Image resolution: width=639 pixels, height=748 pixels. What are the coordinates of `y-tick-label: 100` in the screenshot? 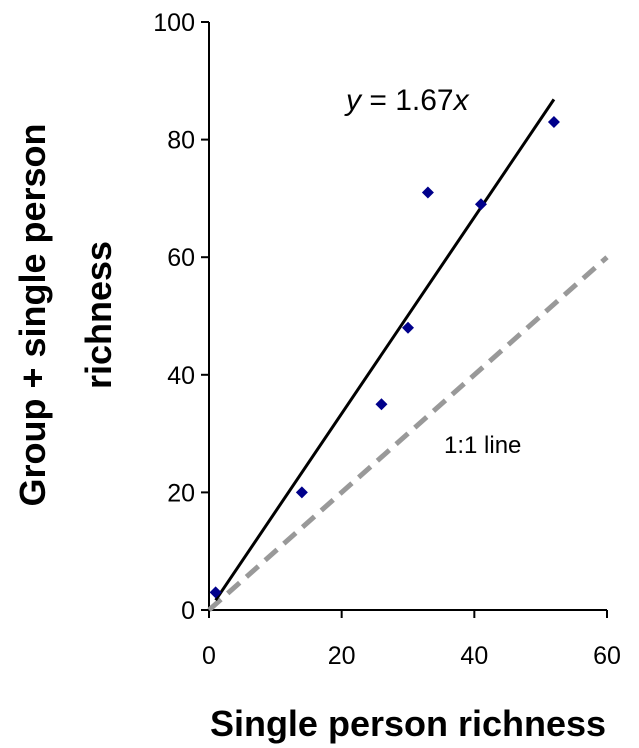 It's located at (174, 23).